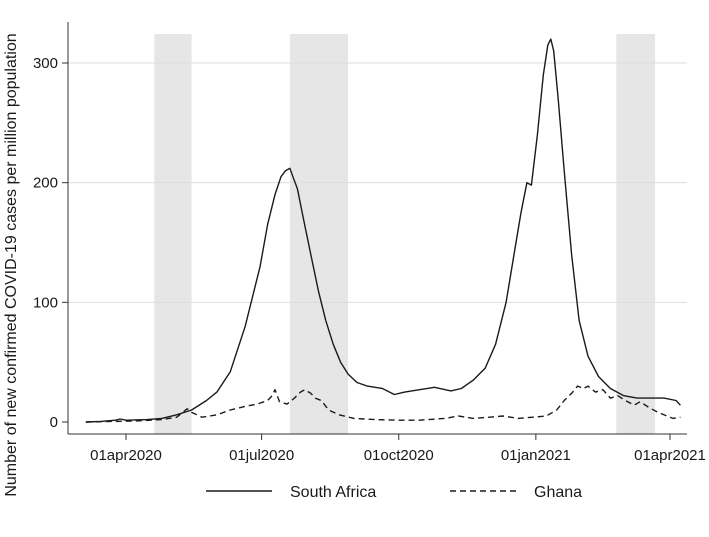 This screenshot has height=537, width=709. Describe the element at coordinates (536, 455) in the screenshot. I see `x-tick-label-3: 01jan2021` at that location.